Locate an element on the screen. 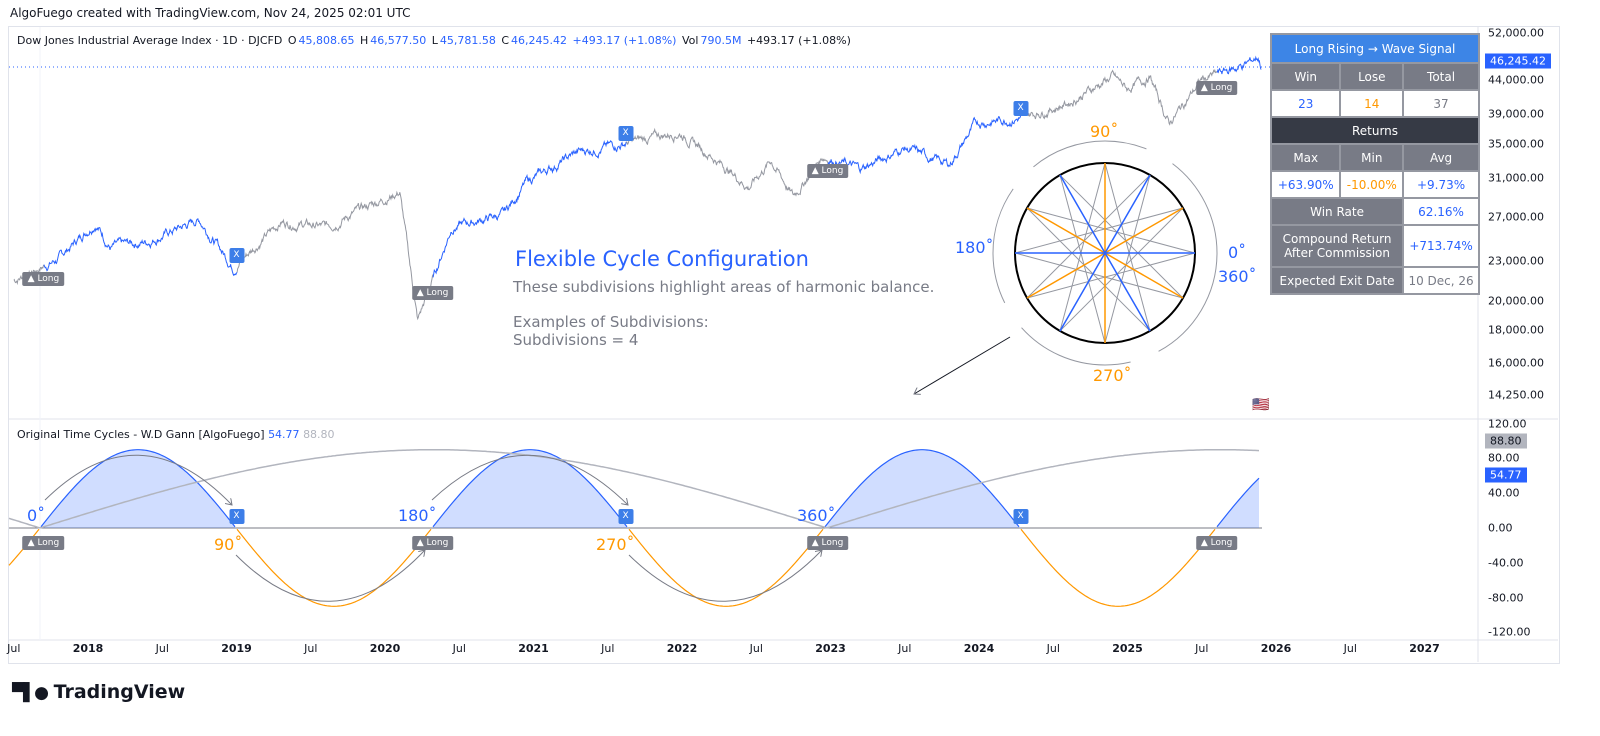  price-tick-label: 27,000.00 is located at coordinates (1516, 216).